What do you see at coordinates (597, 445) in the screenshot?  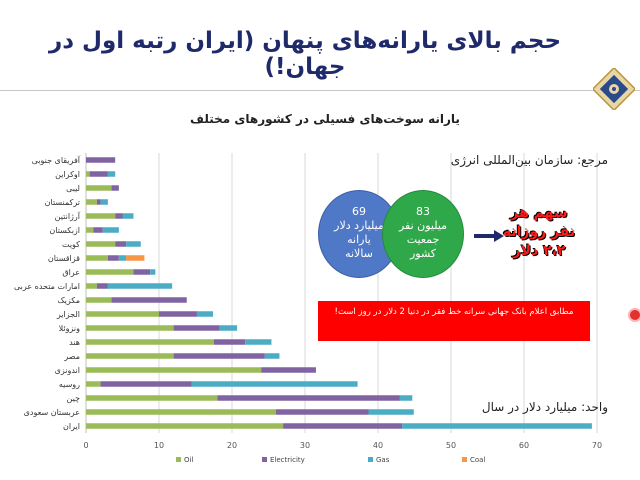 I see `x-tick-label: 70` at bounding box center [597, 445].